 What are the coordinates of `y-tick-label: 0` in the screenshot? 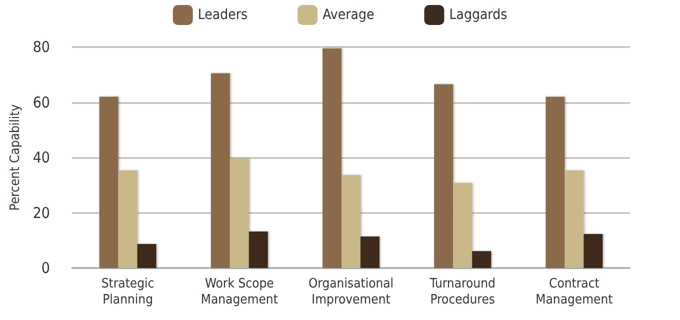 It's located at (45, 268).